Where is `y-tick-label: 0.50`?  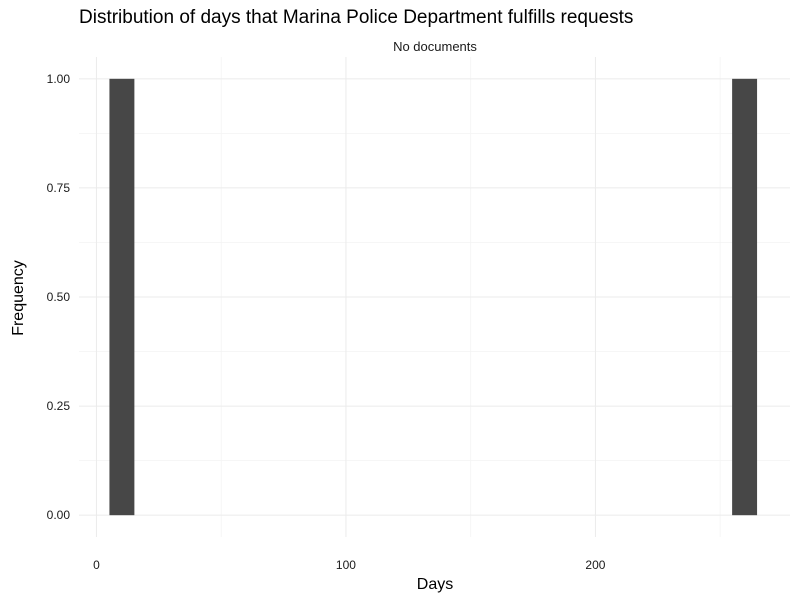 y-tick-label: 0.50 is located at coordinates (59, 297).